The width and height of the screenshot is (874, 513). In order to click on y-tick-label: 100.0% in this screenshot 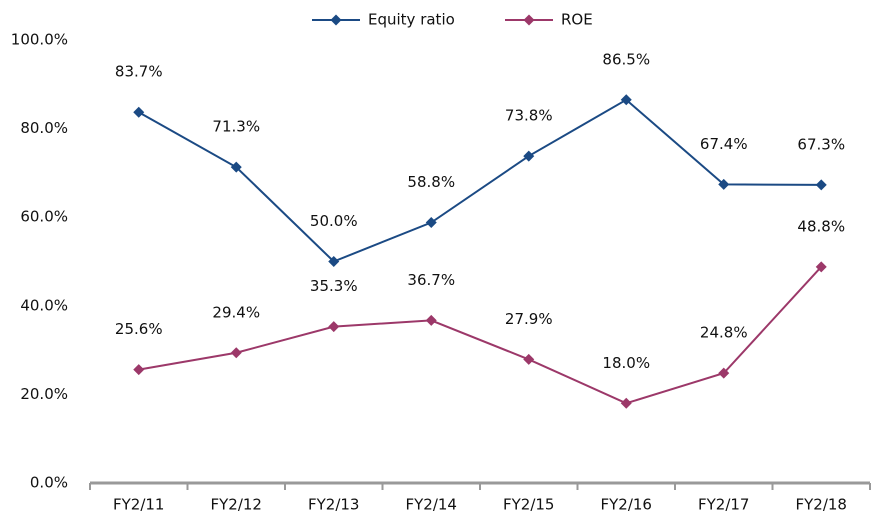, I will do `click(39, 40)`.